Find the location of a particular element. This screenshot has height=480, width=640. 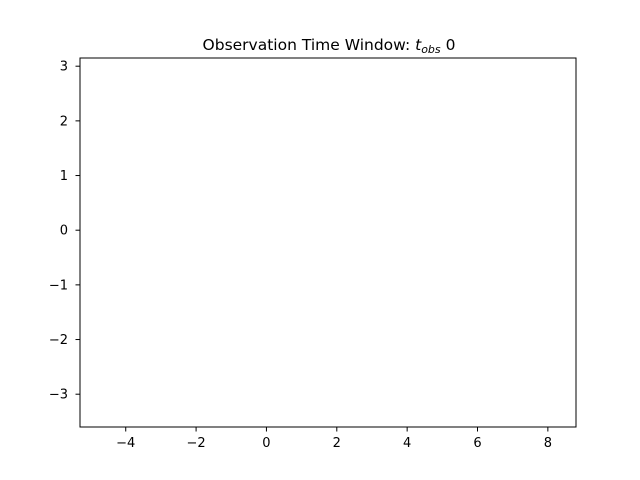

x-tick-label: 4 is located at coordinates (407, 443).